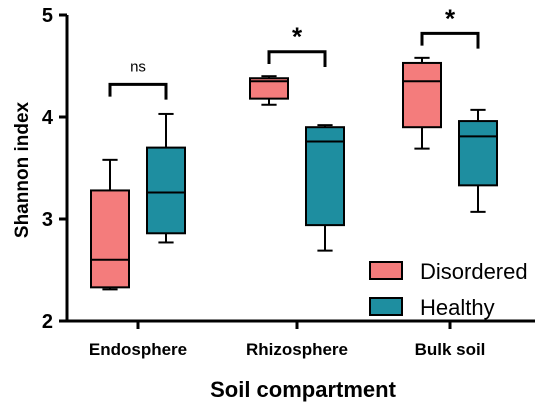 Image resolution: width=550 pixels, height=411 pixels. I want to click on x-category-label: Bulk soil, so click(450, 349).